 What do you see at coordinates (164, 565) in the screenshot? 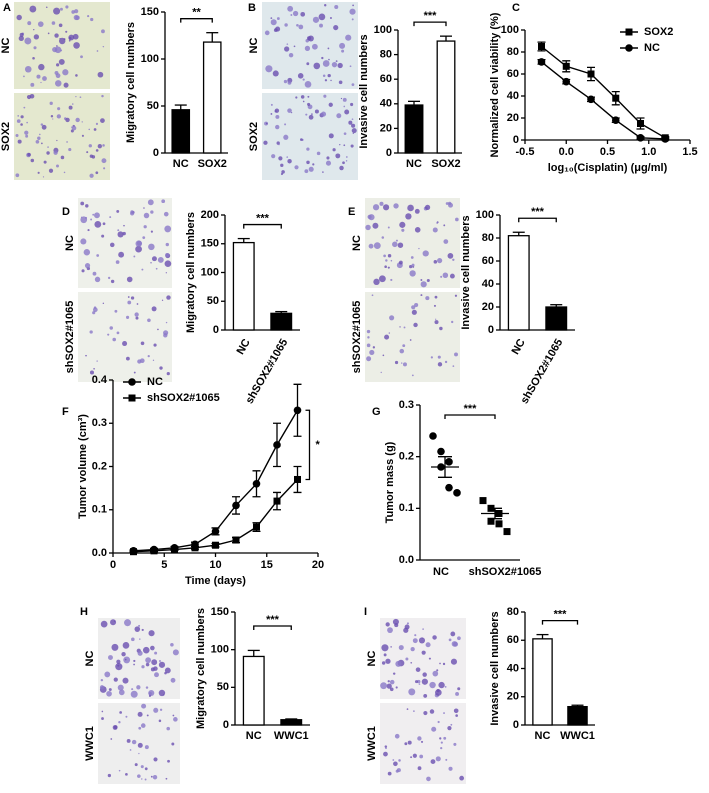
I see `x-tick-label: 5` at bounding box center [164, 565].